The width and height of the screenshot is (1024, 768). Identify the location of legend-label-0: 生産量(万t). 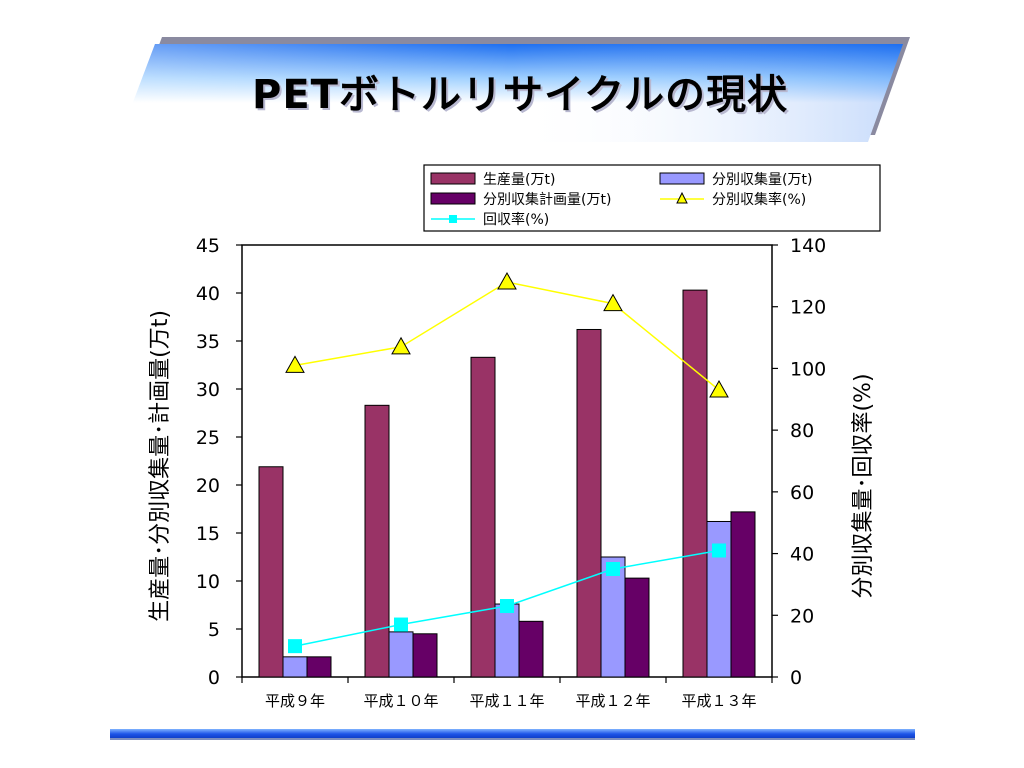
(519, 180).